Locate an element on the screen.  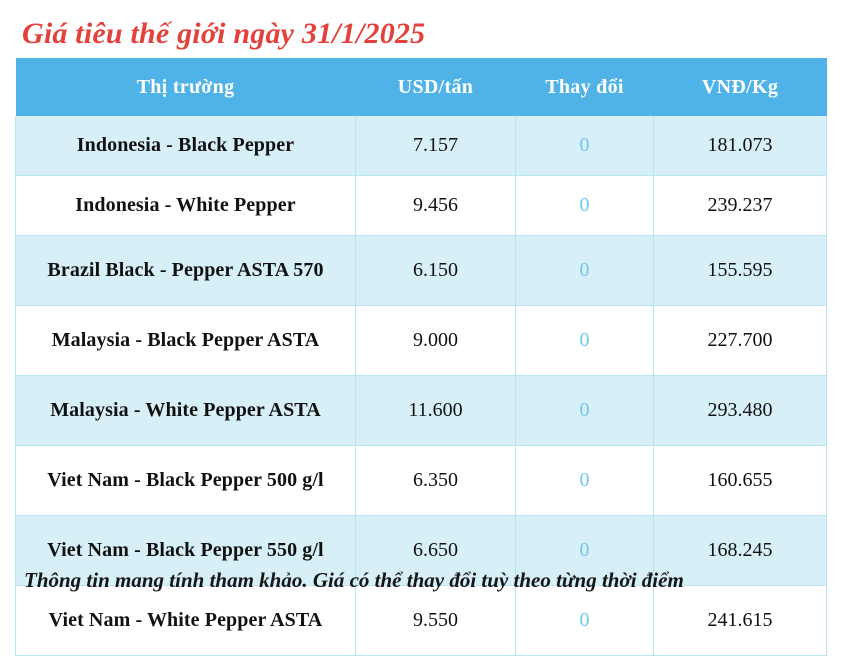
cell-usd: 6.650 is located at coordinates (435, 550).